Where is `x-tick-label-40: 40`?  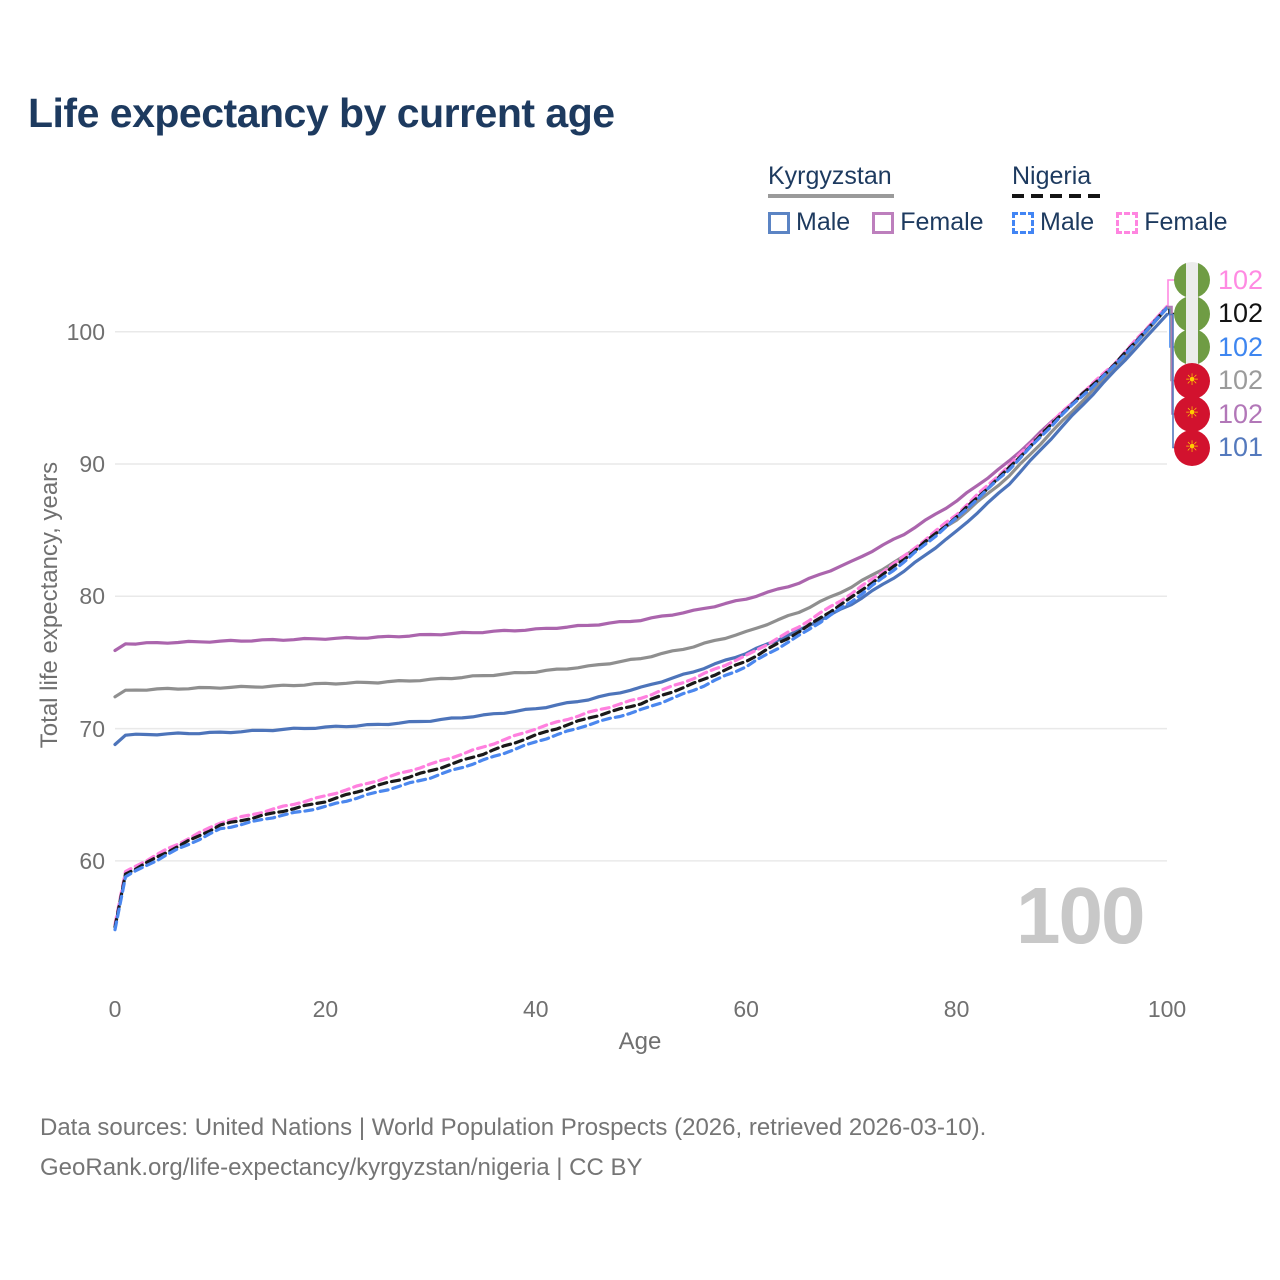
x-tick-label-40: 40 is located at coordinates (536, 1009).